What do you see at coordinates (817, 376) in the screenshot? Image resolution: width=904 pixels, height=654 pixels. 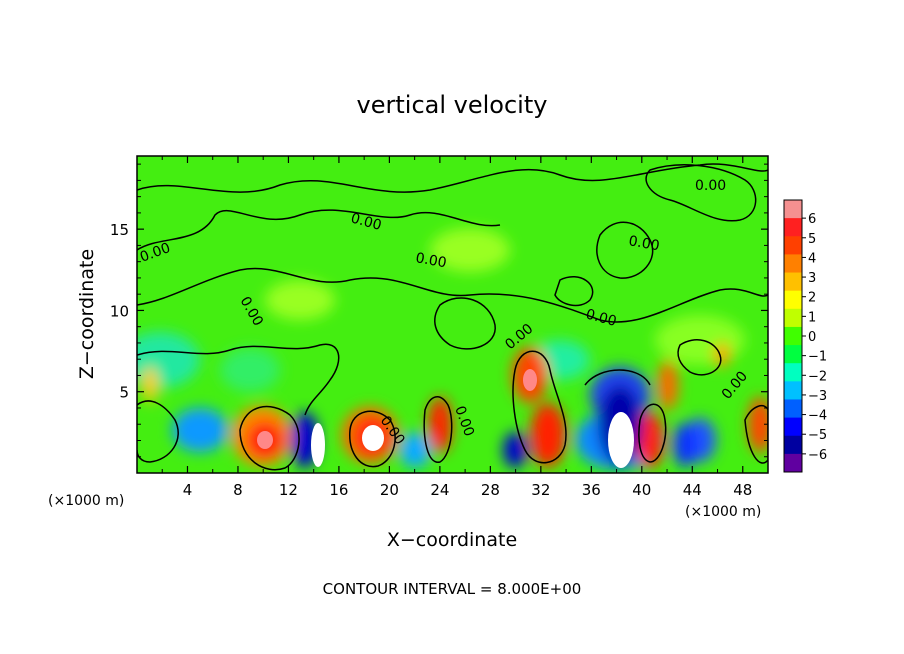 I see `colorbar-tick-label: −2` at bounding box center [817, 376].